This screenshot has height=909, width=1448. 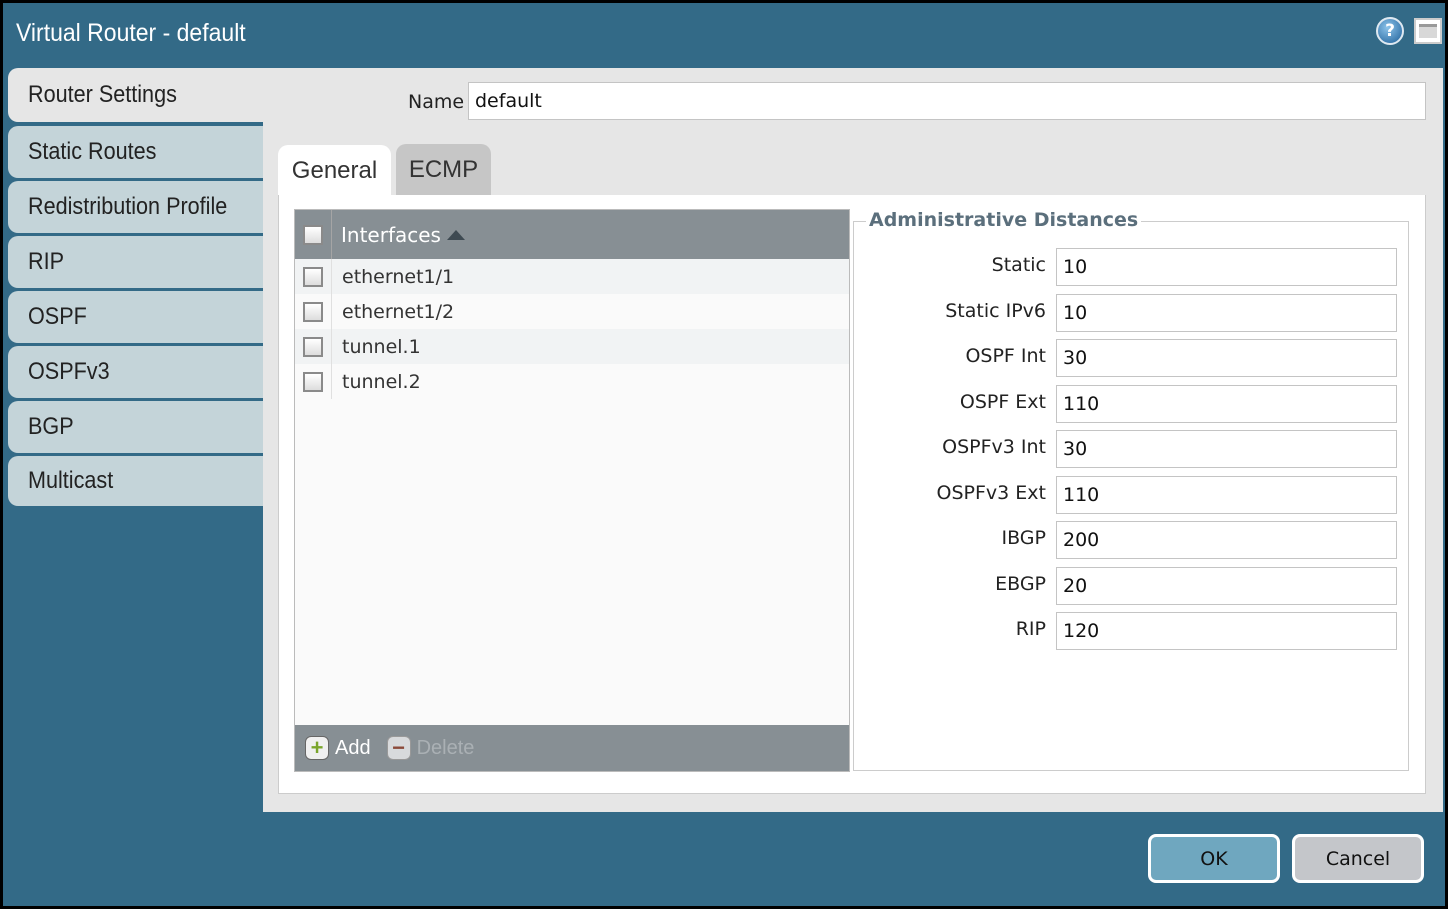 What do you see at coordinates (135, 317) in the screenshot?
I see `sidebar-item-ospf: OSPF` at bounding box center [135, 317].